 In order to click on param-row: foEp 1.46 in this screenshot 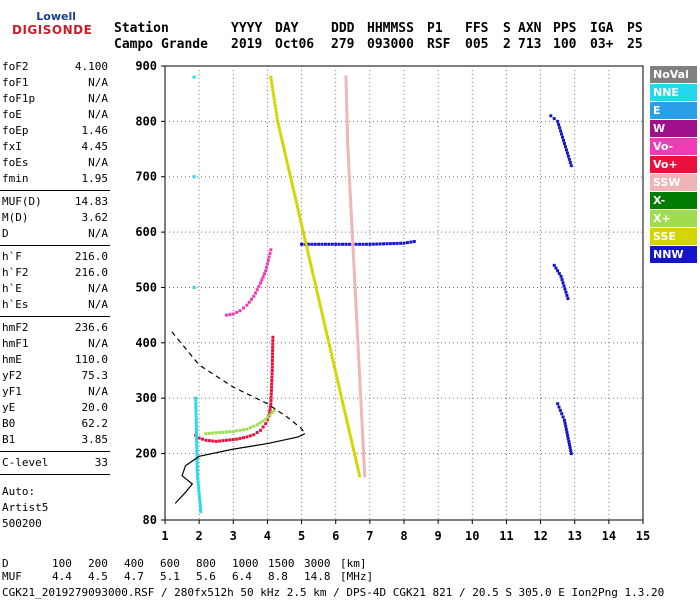, I will do `click(55, 131)`.